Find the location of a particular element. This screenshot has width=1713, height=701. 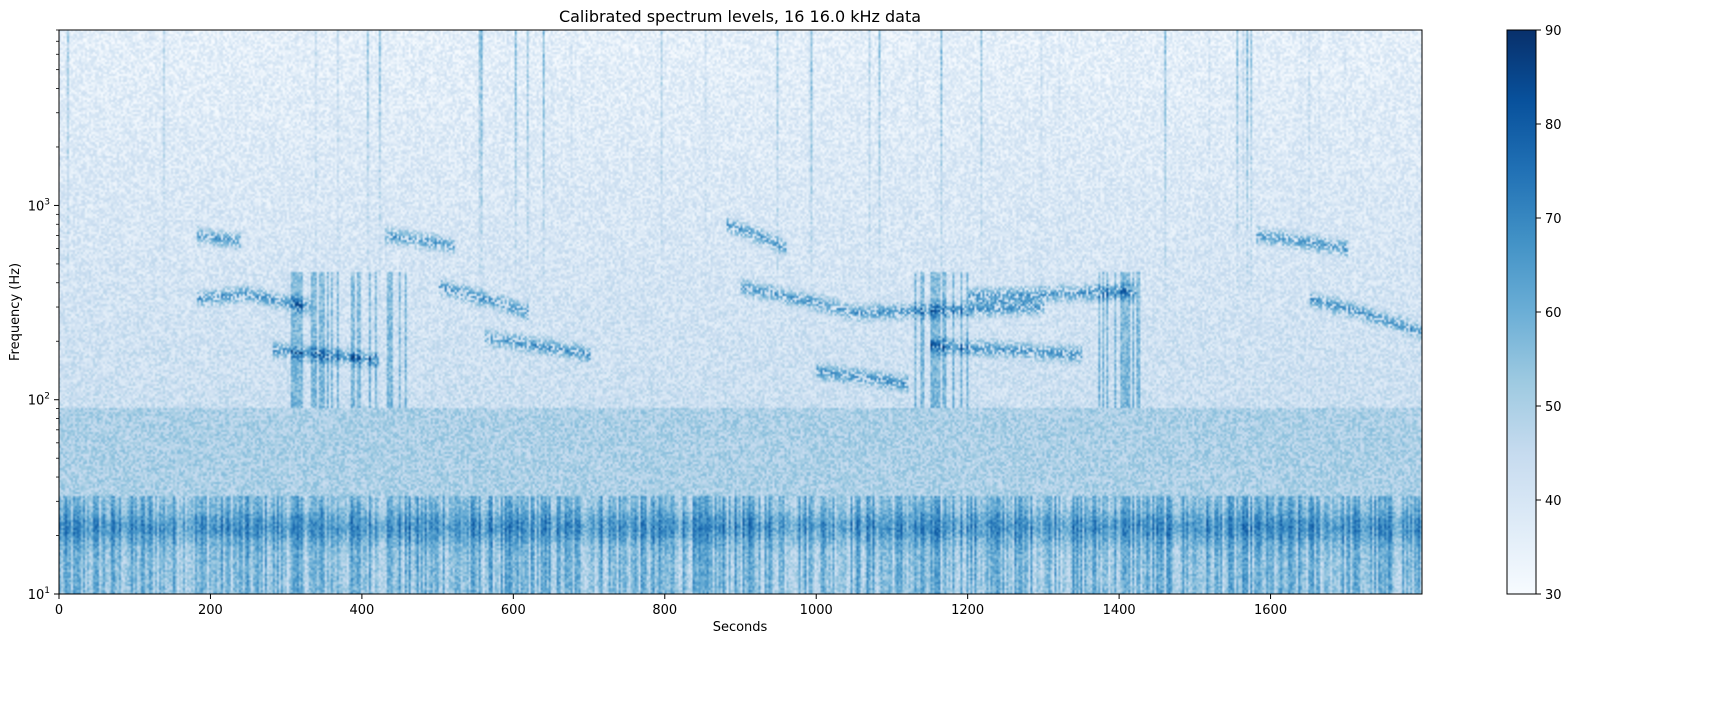

y-tick-label: 10³ is located at coordinates (39, 205).